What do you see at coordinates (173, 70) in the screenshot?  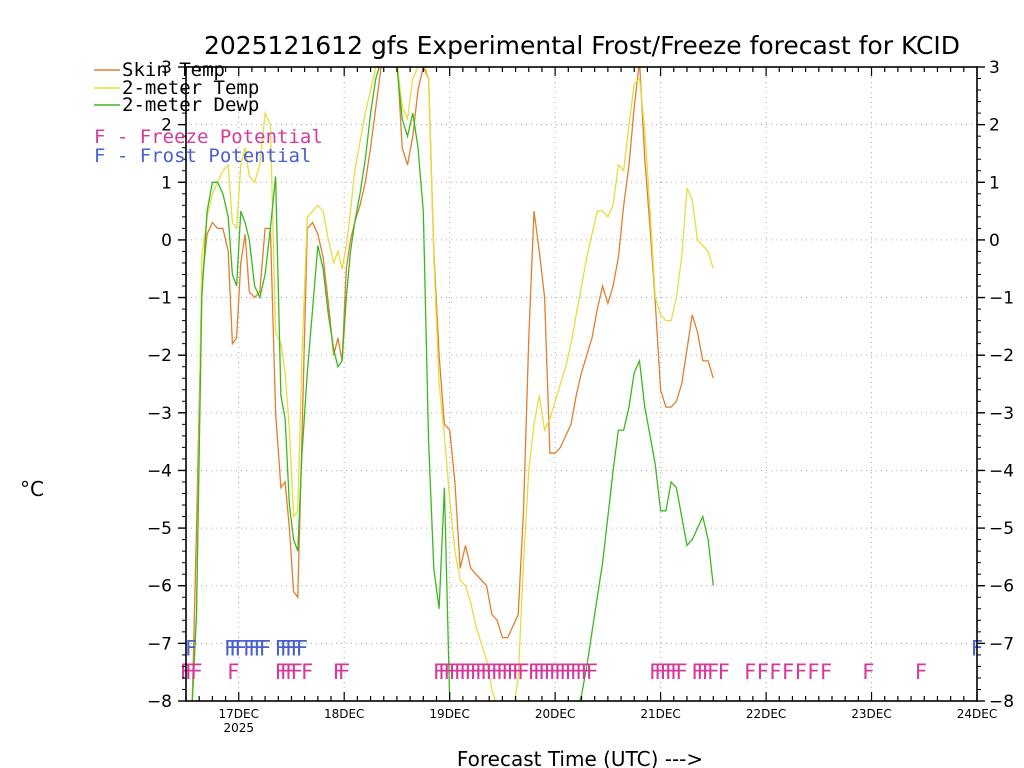 I see `legend-label-skin-temp: Skin Temp` at bounding box center [173, 70].